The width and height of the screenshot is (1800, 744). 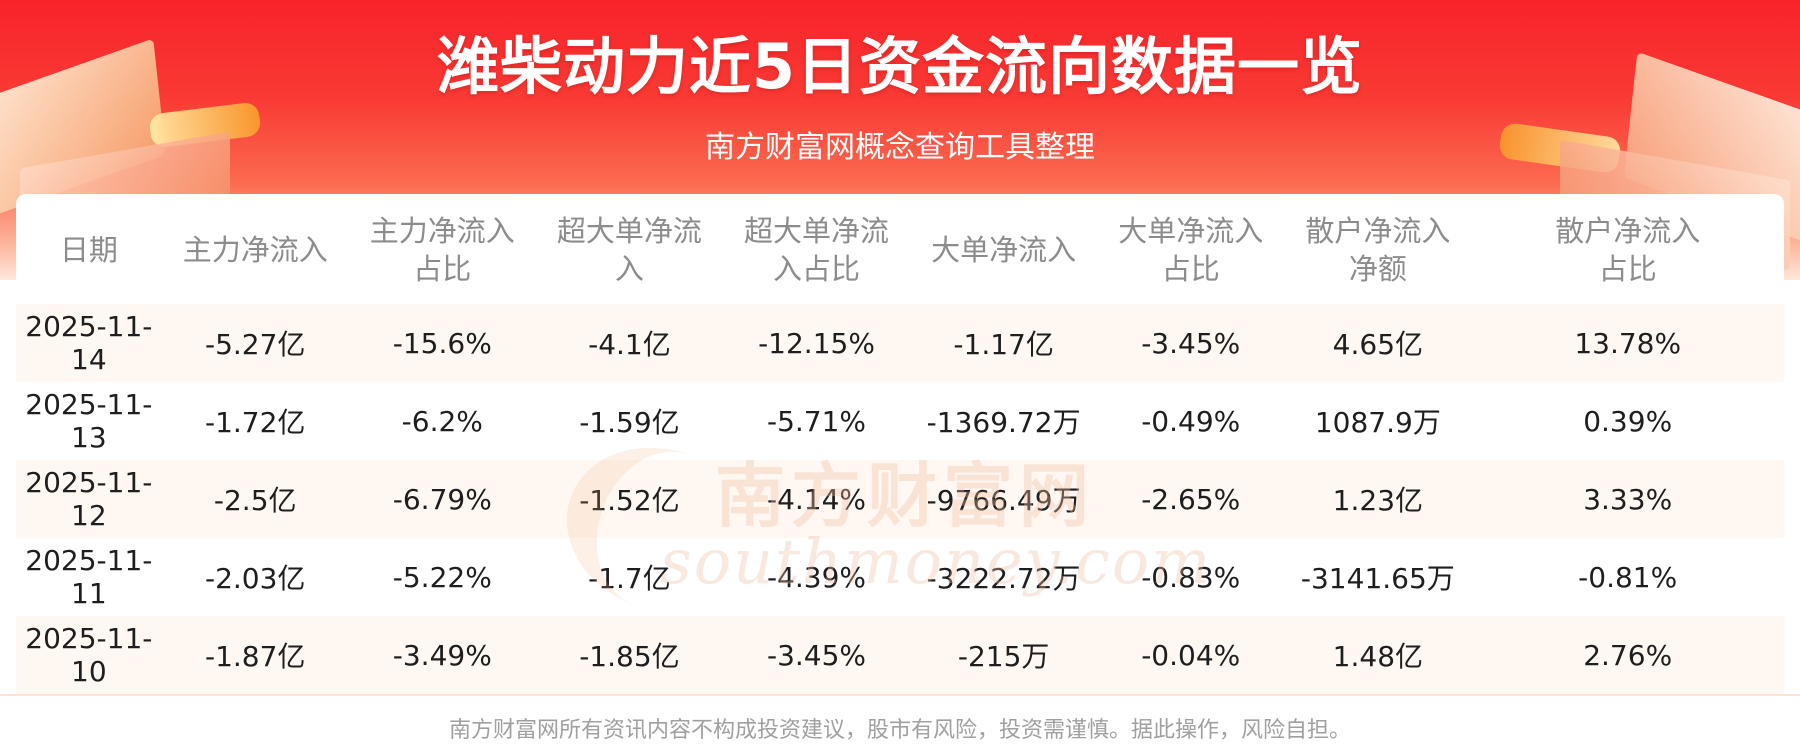 What do you see at coordinates (1627, 343) in the screenshot?
I see `table-cell: 13.78%` at bounding box center [1627, 343].